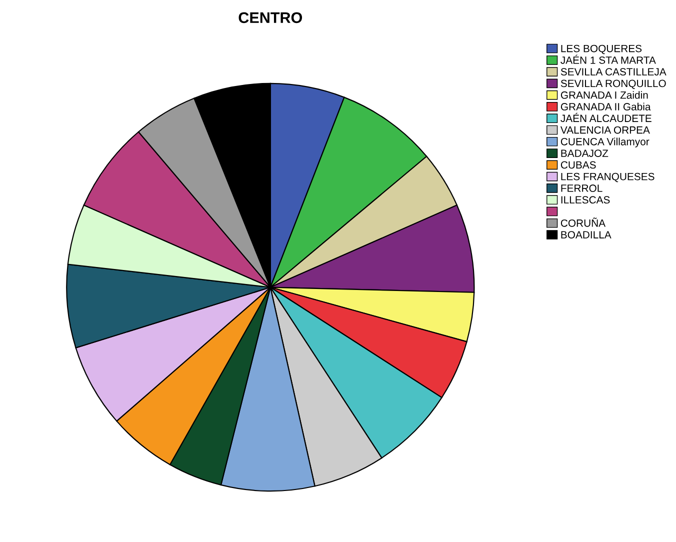  I want to click on legend-label: VALENCIA ORPEA, so click(605, 130).